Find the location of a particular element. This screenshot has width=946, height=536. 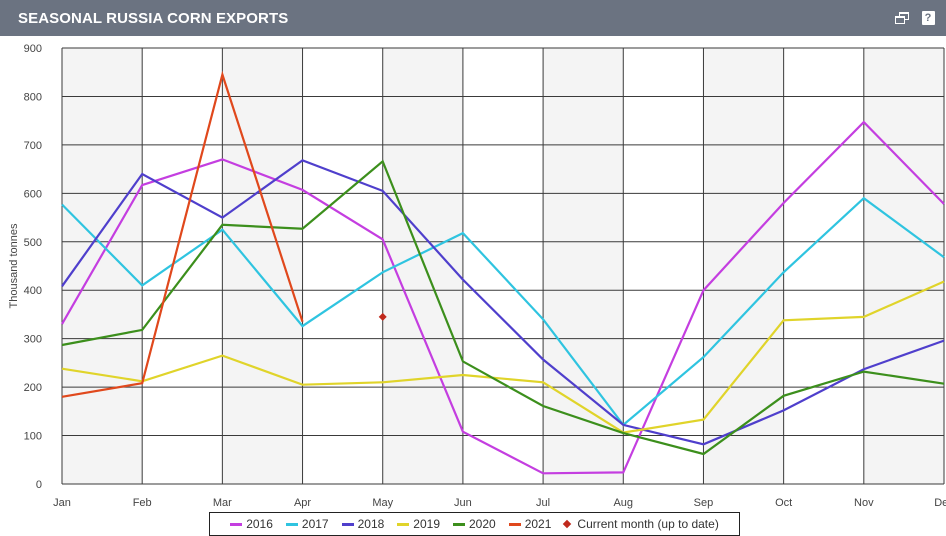

legend-item-current-month: Current month (up to date) is located at coordinates (641, 524).